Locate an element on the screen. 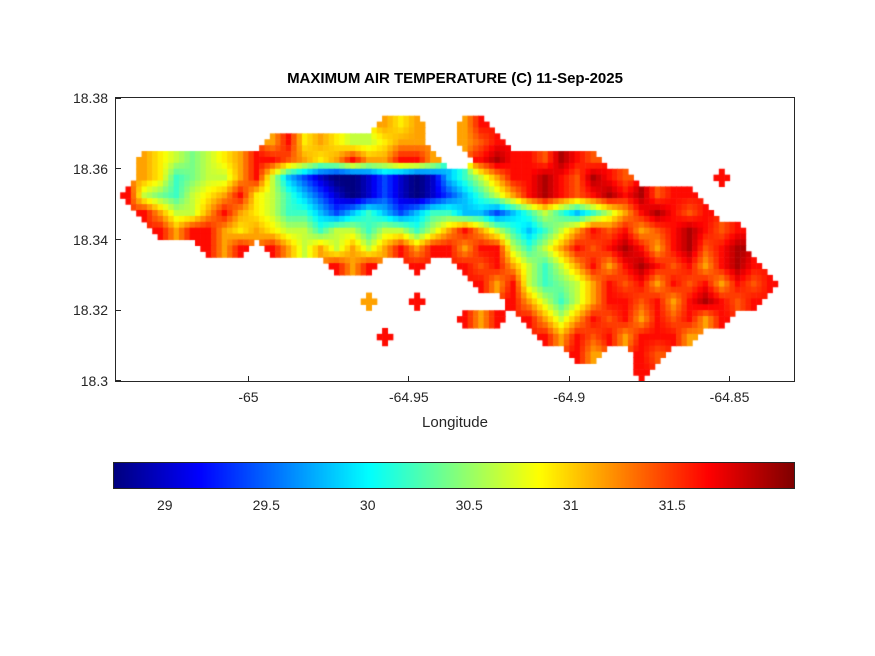  x-axis-label: Longitude is located at coordinates (455, 422).